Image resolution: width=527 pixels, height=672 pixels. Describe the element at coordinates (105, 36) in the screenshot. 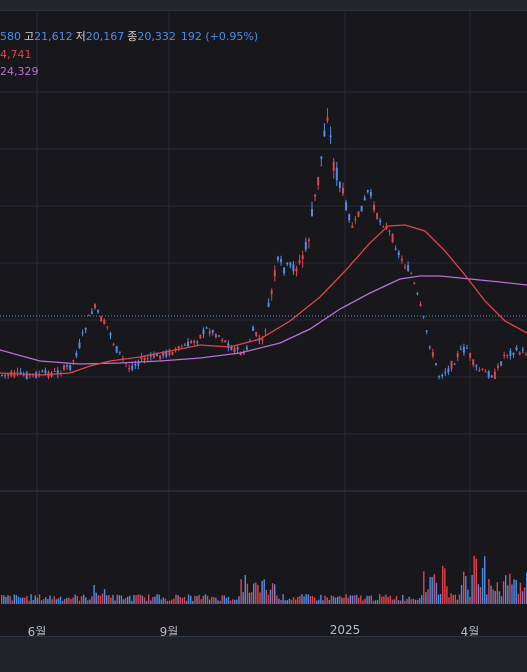

I see `low-value: 20,167` at that location.